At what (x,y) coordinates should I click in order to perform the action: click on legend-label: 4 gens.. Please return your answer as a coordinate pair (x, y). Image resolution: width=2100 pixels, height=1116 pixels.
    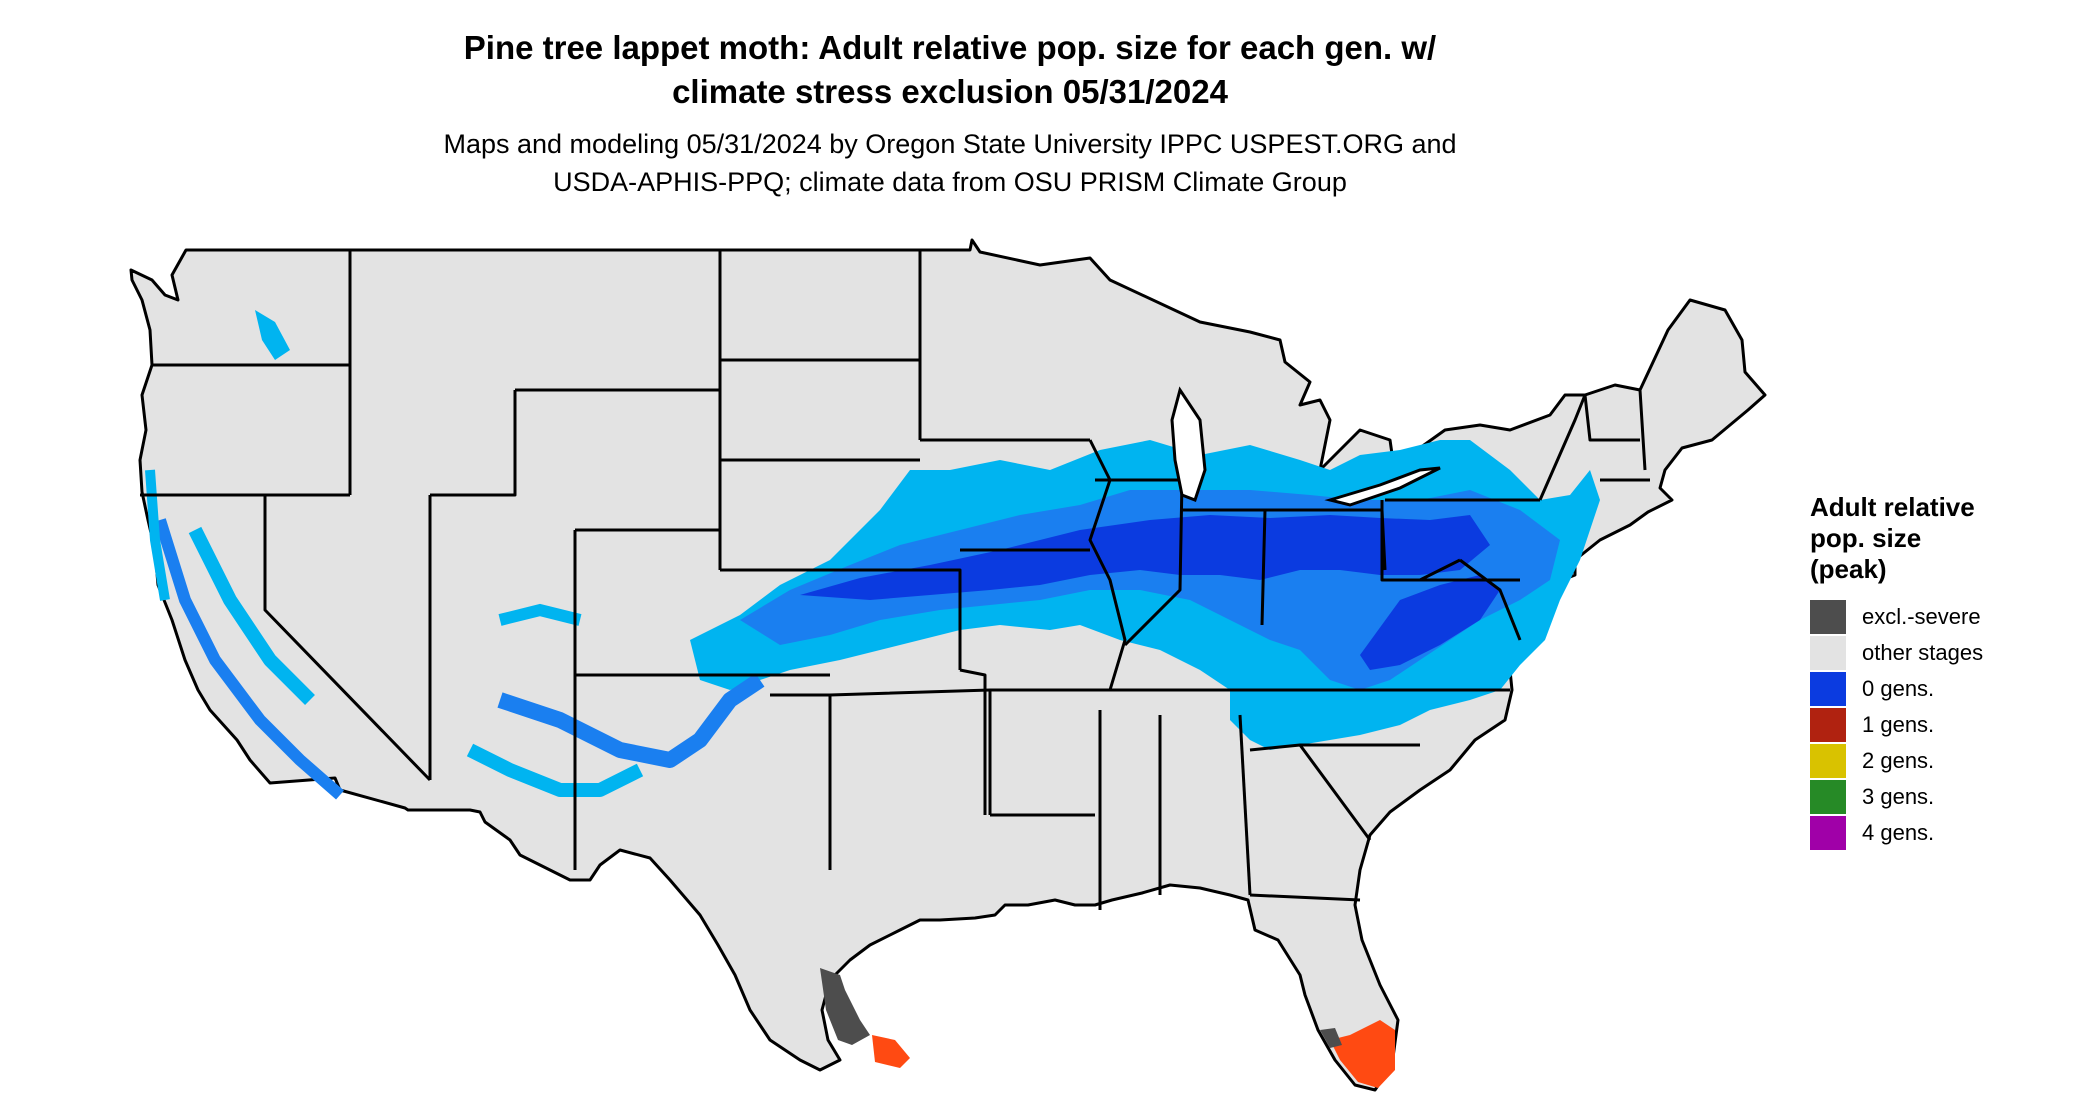
    Looking at the image, I should click on (1898, 832).